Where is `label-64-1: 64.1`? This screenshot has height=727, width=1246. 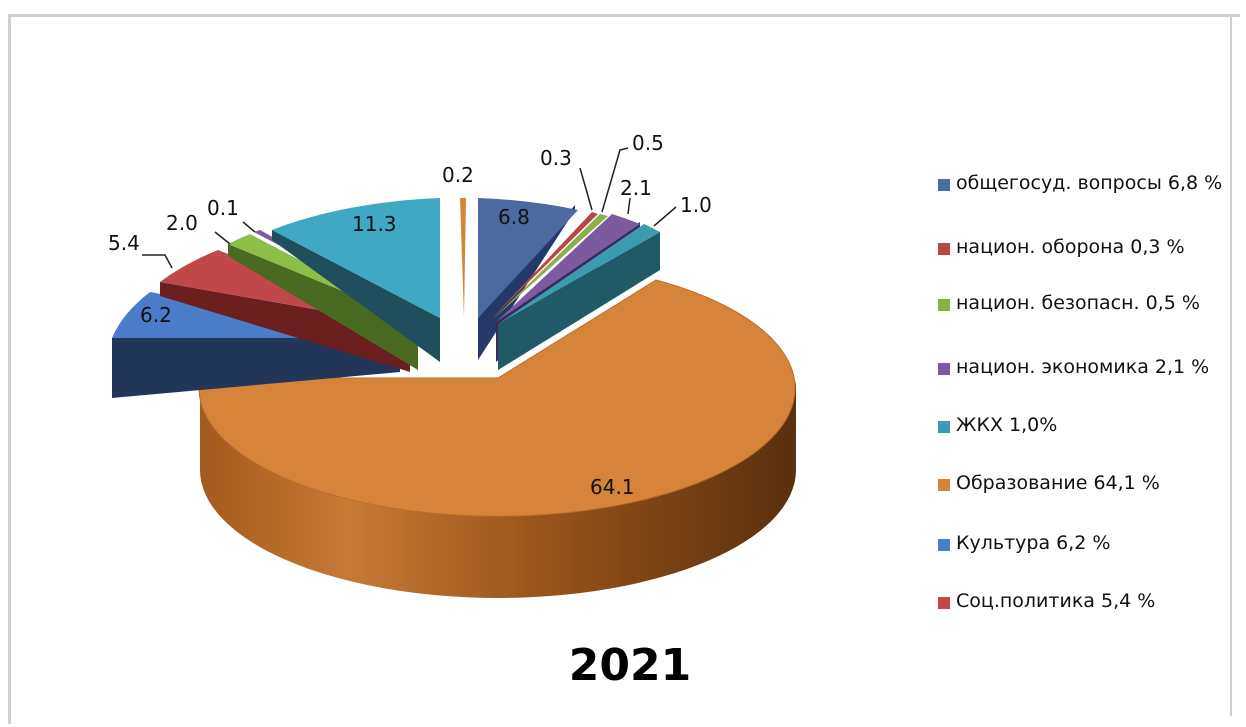 label-64-1: 64.1 is located at coordinates (612, 487).